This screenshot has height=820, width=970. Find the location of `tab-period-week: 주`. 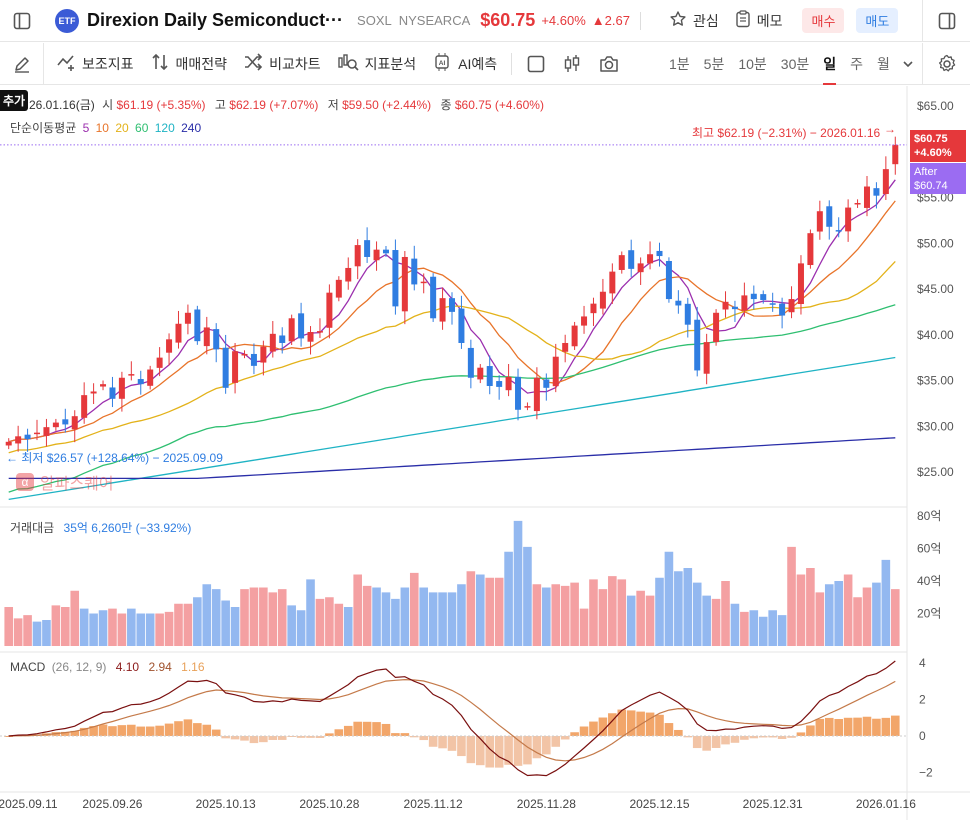

tab-period-week: 주 is located at coordinates (857, 64).